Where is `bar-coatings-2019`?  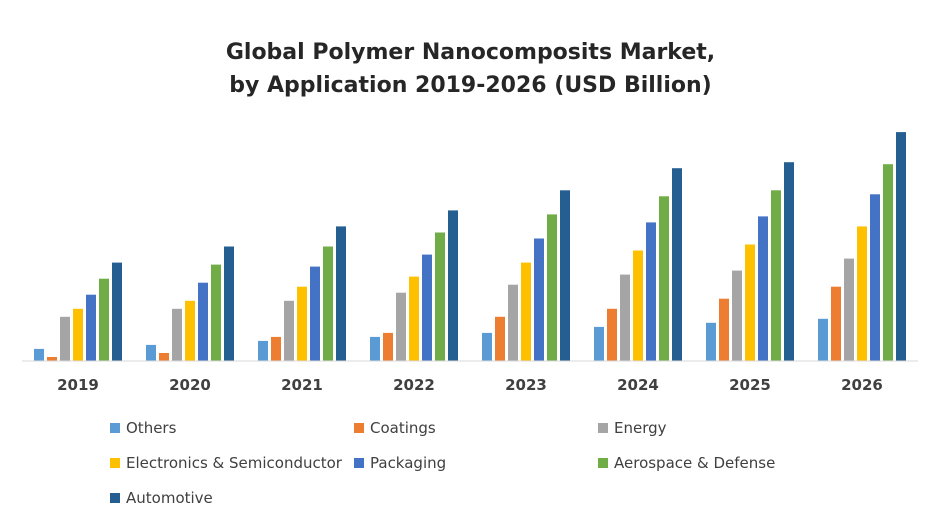
bar-coatings-2019 is located at coordinates (52, 359).